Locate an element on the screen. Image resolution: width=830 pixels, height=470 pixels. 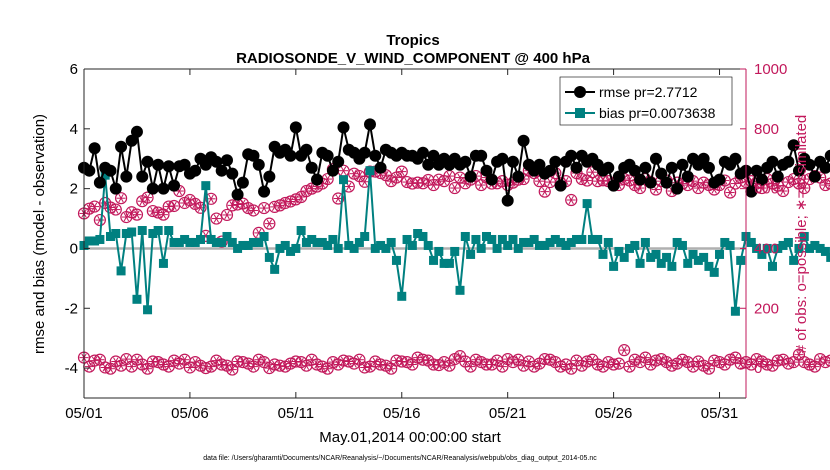
y-right-tick-label: 600 is located at coordinates (766, 189).